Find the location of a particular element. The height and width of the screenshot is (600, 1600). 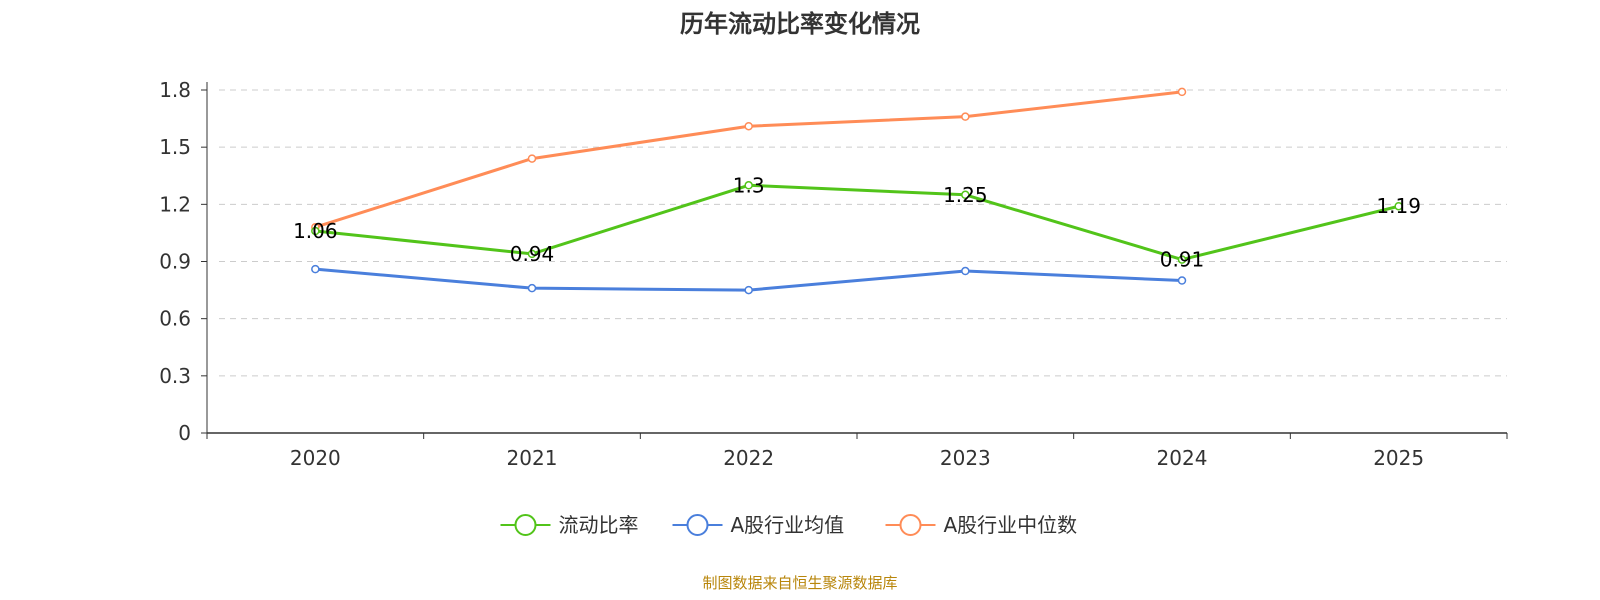

y-tick-label: 1.5 is located at coordinates (175, 147).